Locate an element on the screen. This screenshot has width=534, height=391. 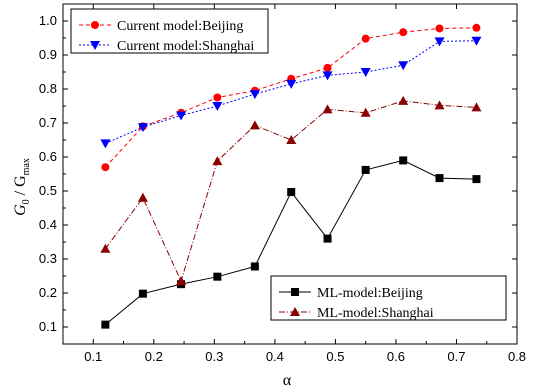
legend-label: ML-model:Beijing is located at coordinates (370, 293).